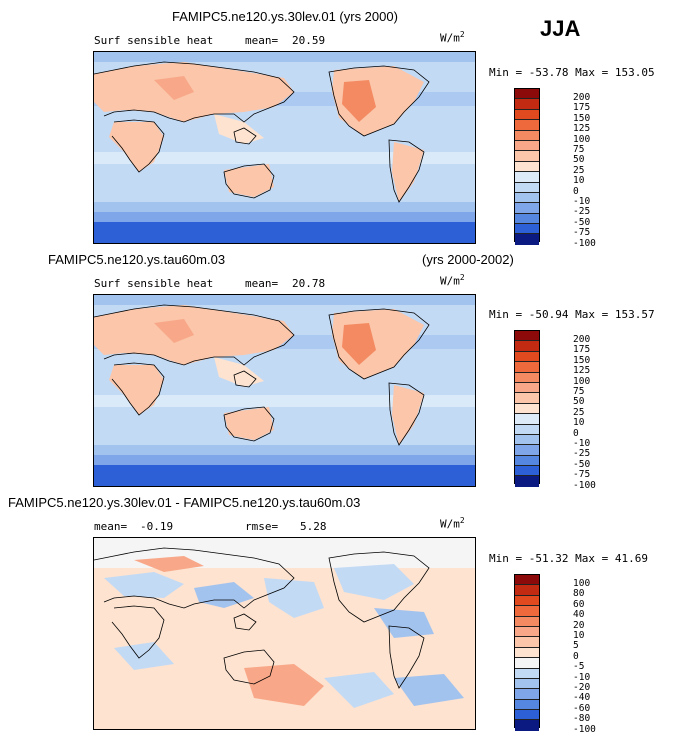 Image resolution: width=696 pixels, height=740 pixels. Describe the element at coordinates (582, 222) in the screenshot. I see `colorbar-label: -50` at that location.